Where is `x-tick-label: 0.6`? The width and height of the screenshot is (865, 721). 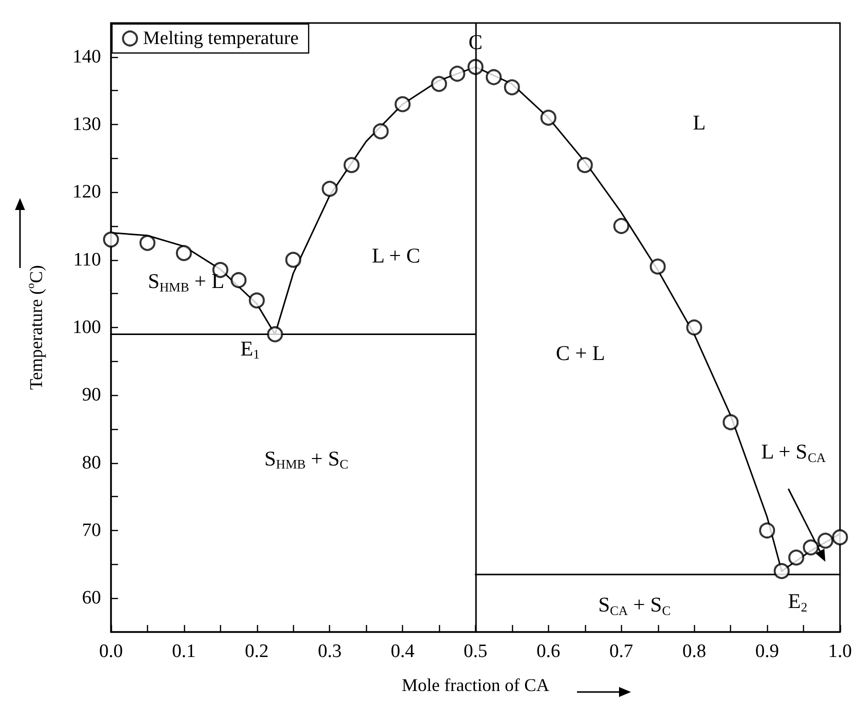 x-tick-label: 0.6 is located at coordinates (548, 651).